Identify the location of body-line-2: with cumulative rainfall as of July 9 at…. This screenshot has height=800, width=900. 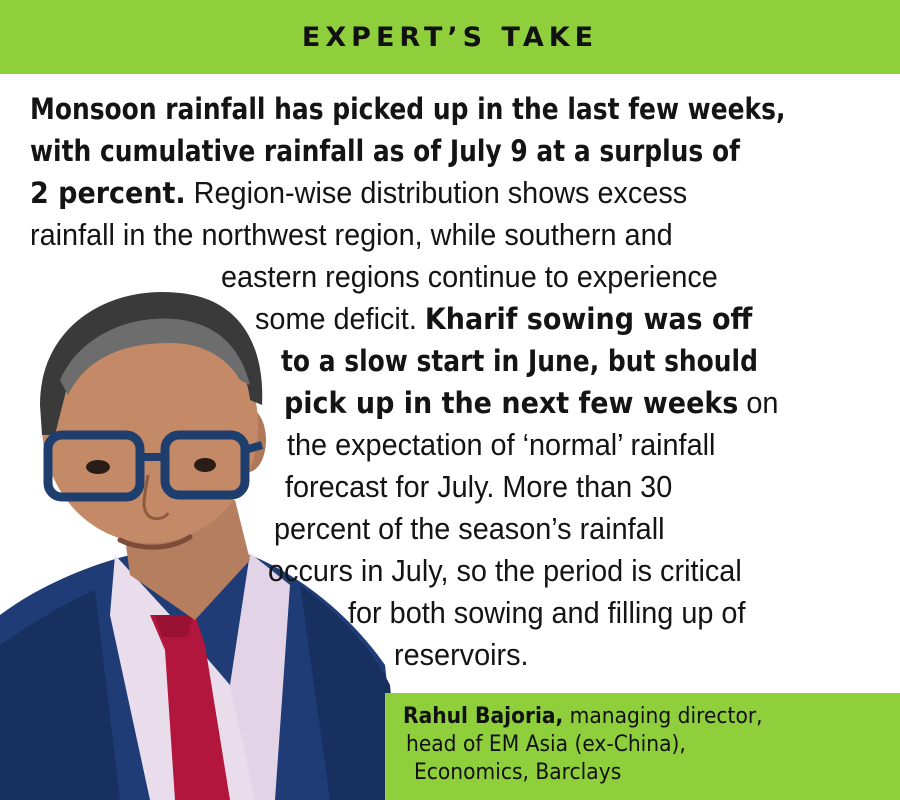
(385, 151).